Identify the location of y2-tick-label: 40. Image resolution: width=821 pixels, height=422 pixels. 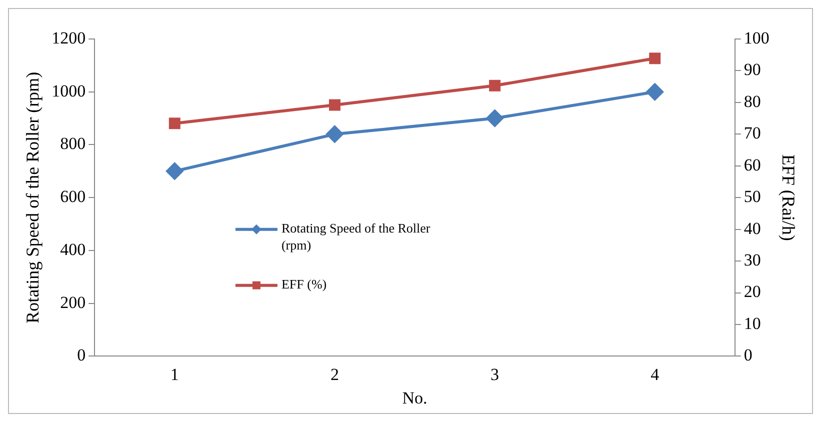
(752, 228).